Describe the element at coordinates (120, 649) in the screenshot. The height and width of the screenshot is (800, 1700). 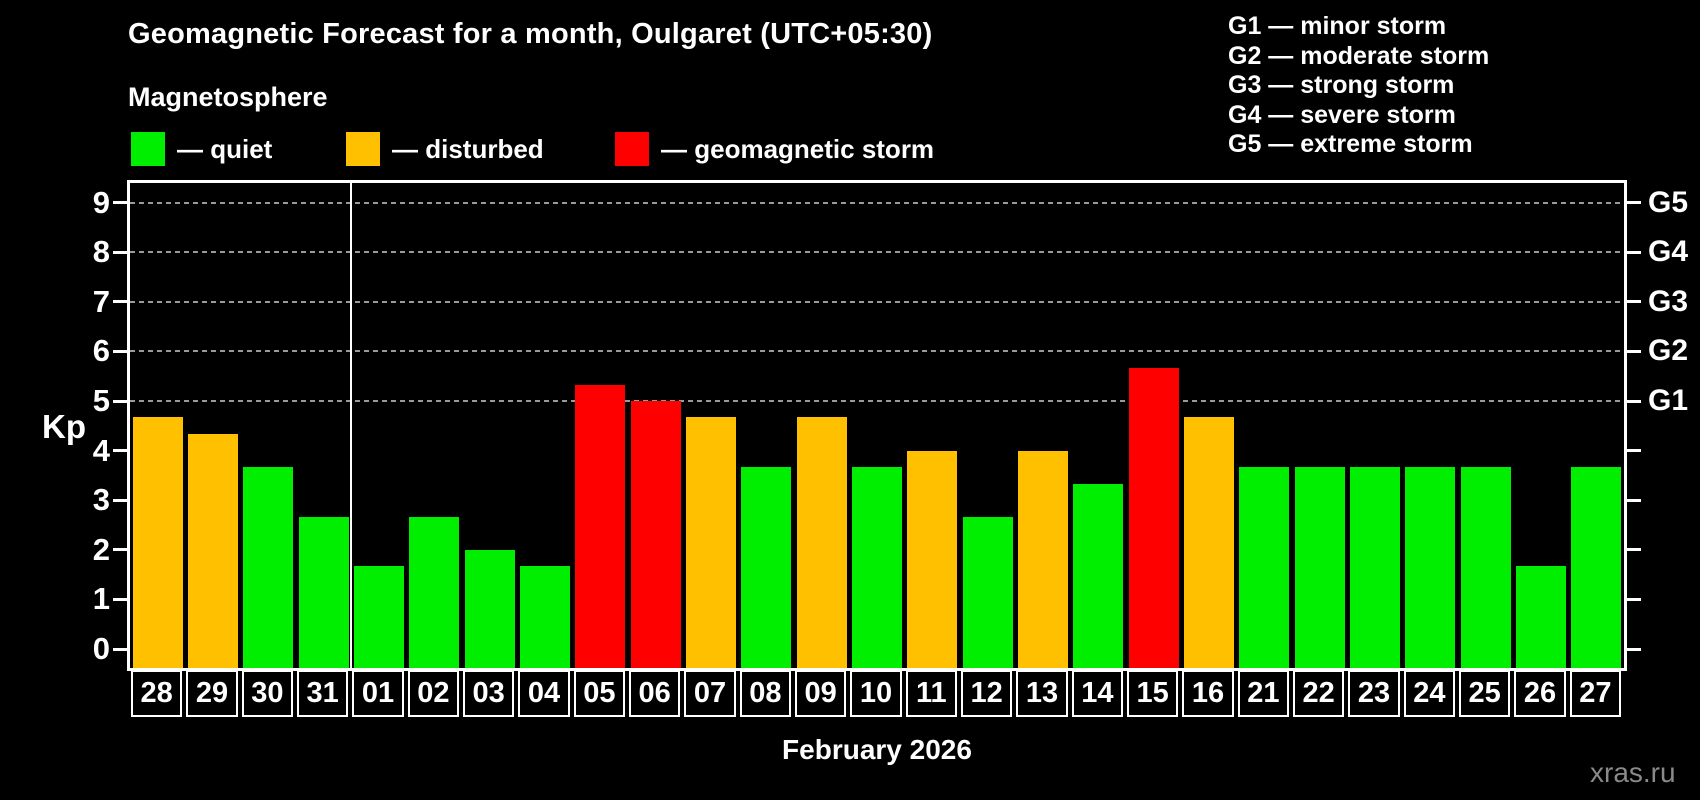
I see `left-tick-kp0` at that location.